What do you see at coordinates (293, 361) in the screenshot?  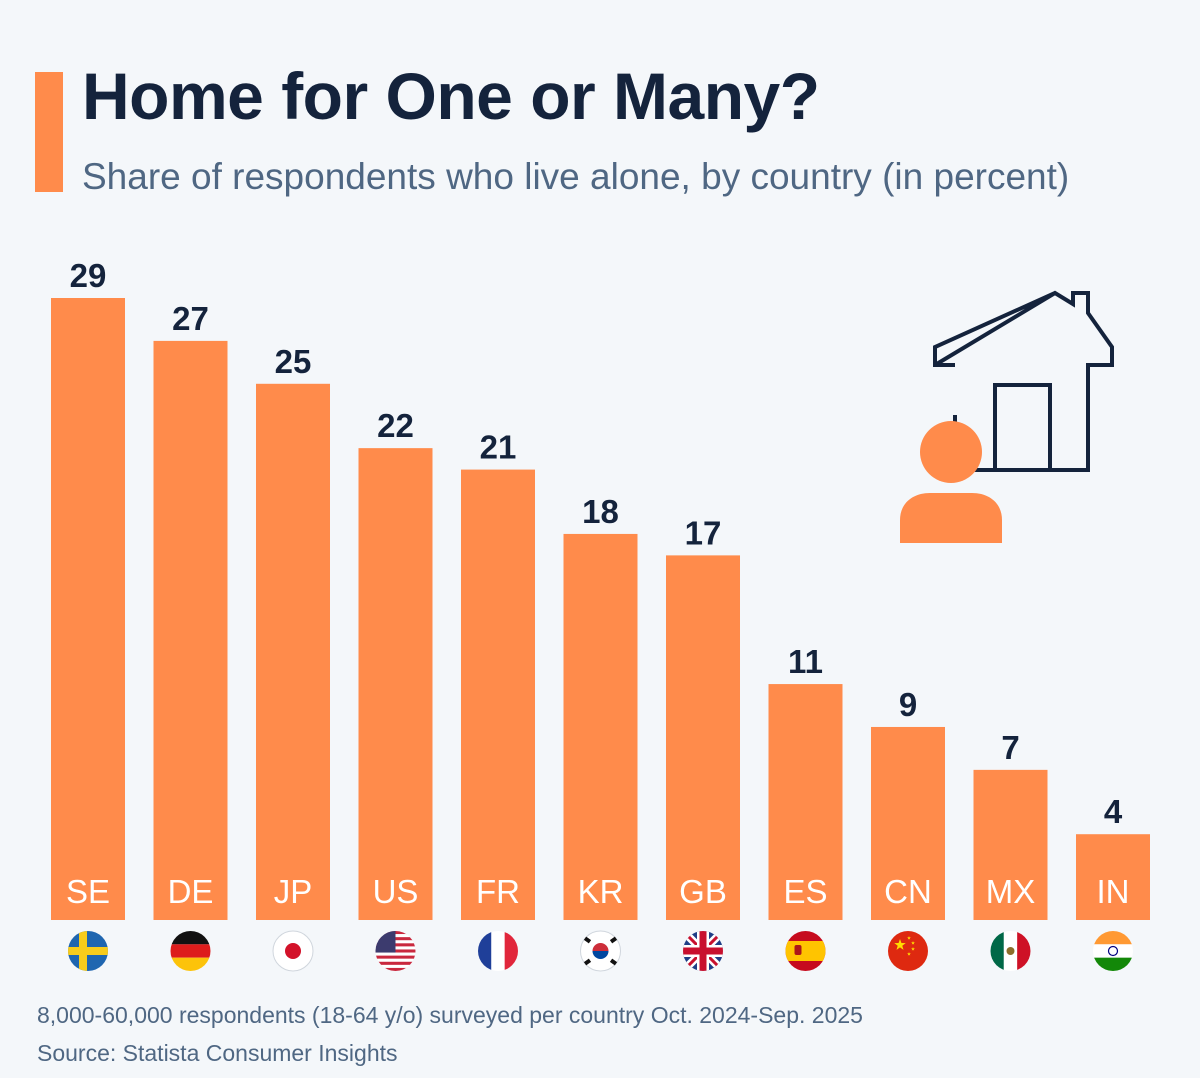 I see `value-label-jp: 25` at bounding box center [293, 361].